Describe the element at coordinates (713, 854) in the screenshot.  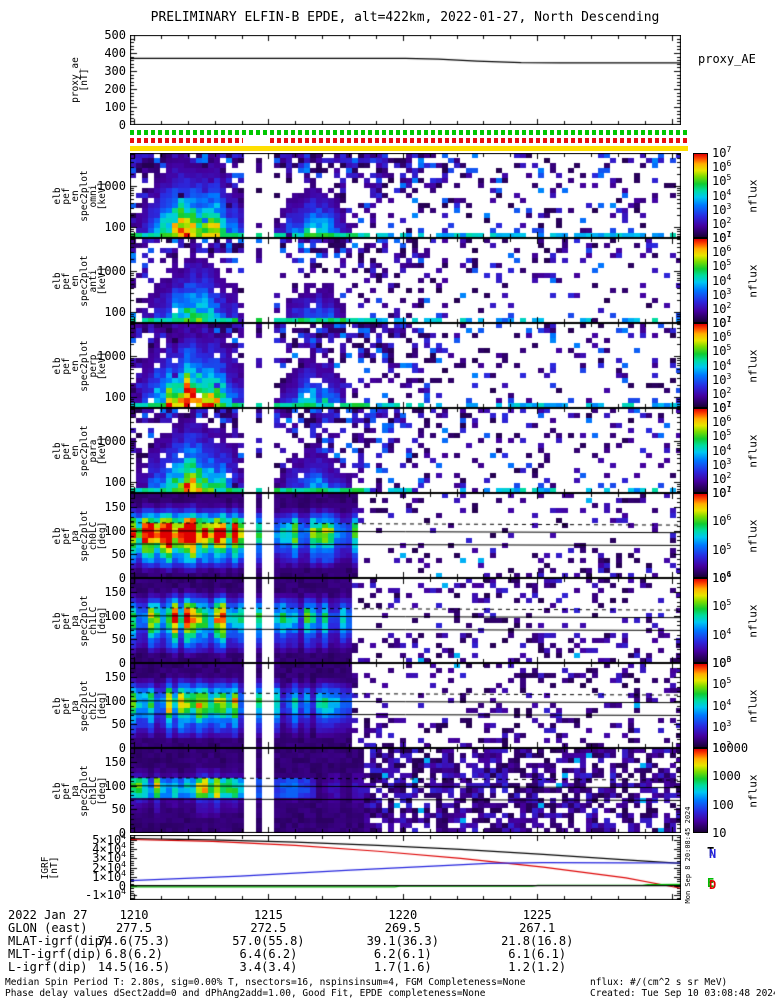
I see `igrf-legend-N: N` at that location.